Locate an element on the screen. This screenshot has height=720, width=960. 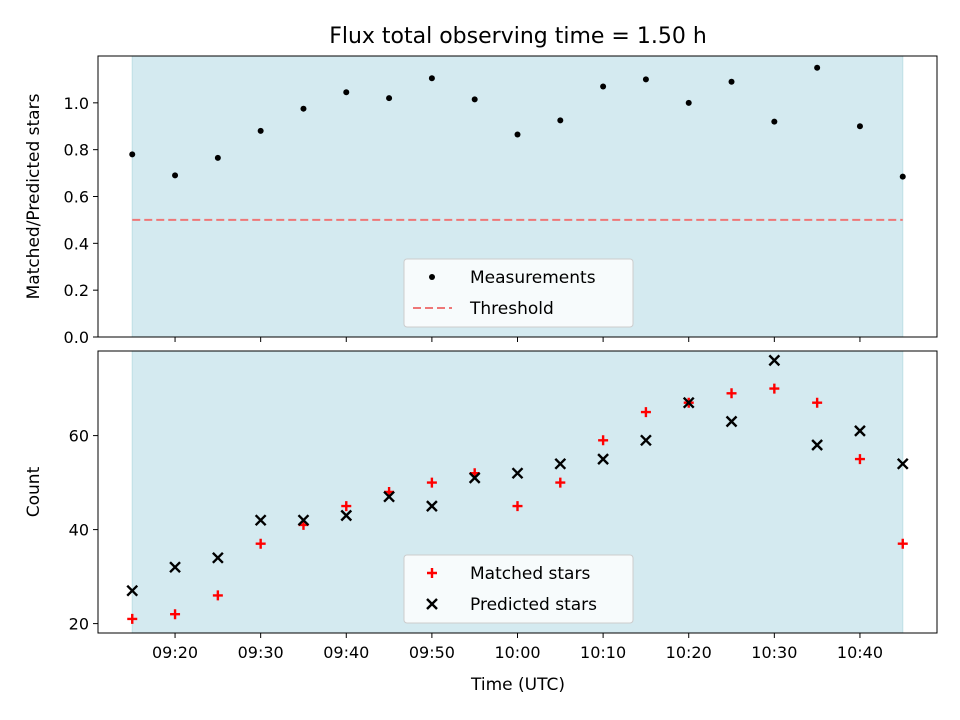
x-tick-label: 10:10 is located at coordinates (603, 652).